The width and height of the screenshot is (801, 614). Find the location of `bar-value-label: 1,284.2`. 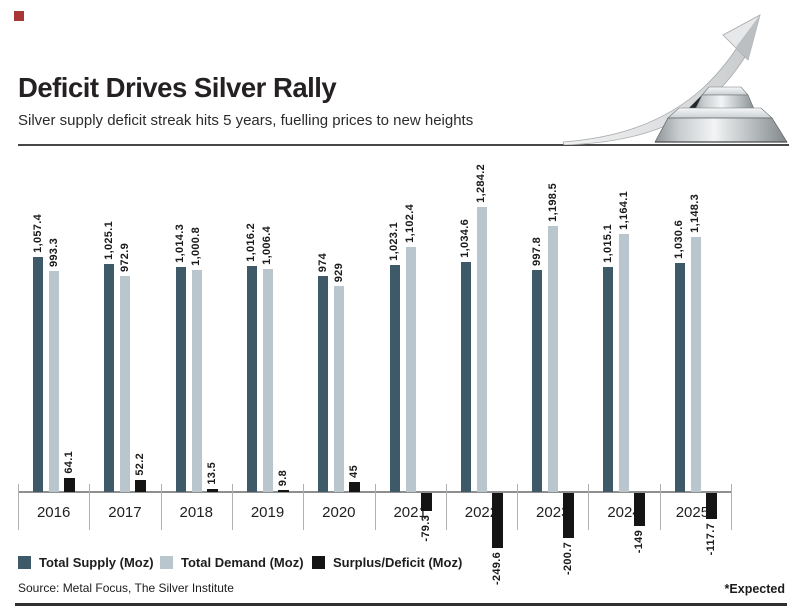

bar-value-label: 1,284.2 is located at coordinates (481, 183).